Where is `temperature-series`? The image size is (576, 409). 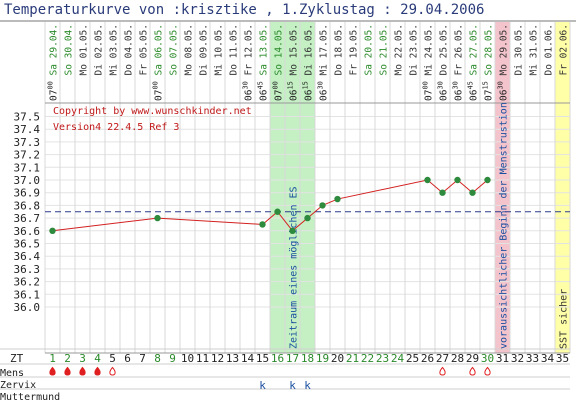 temperature-series is located at coordinates (307, 205).